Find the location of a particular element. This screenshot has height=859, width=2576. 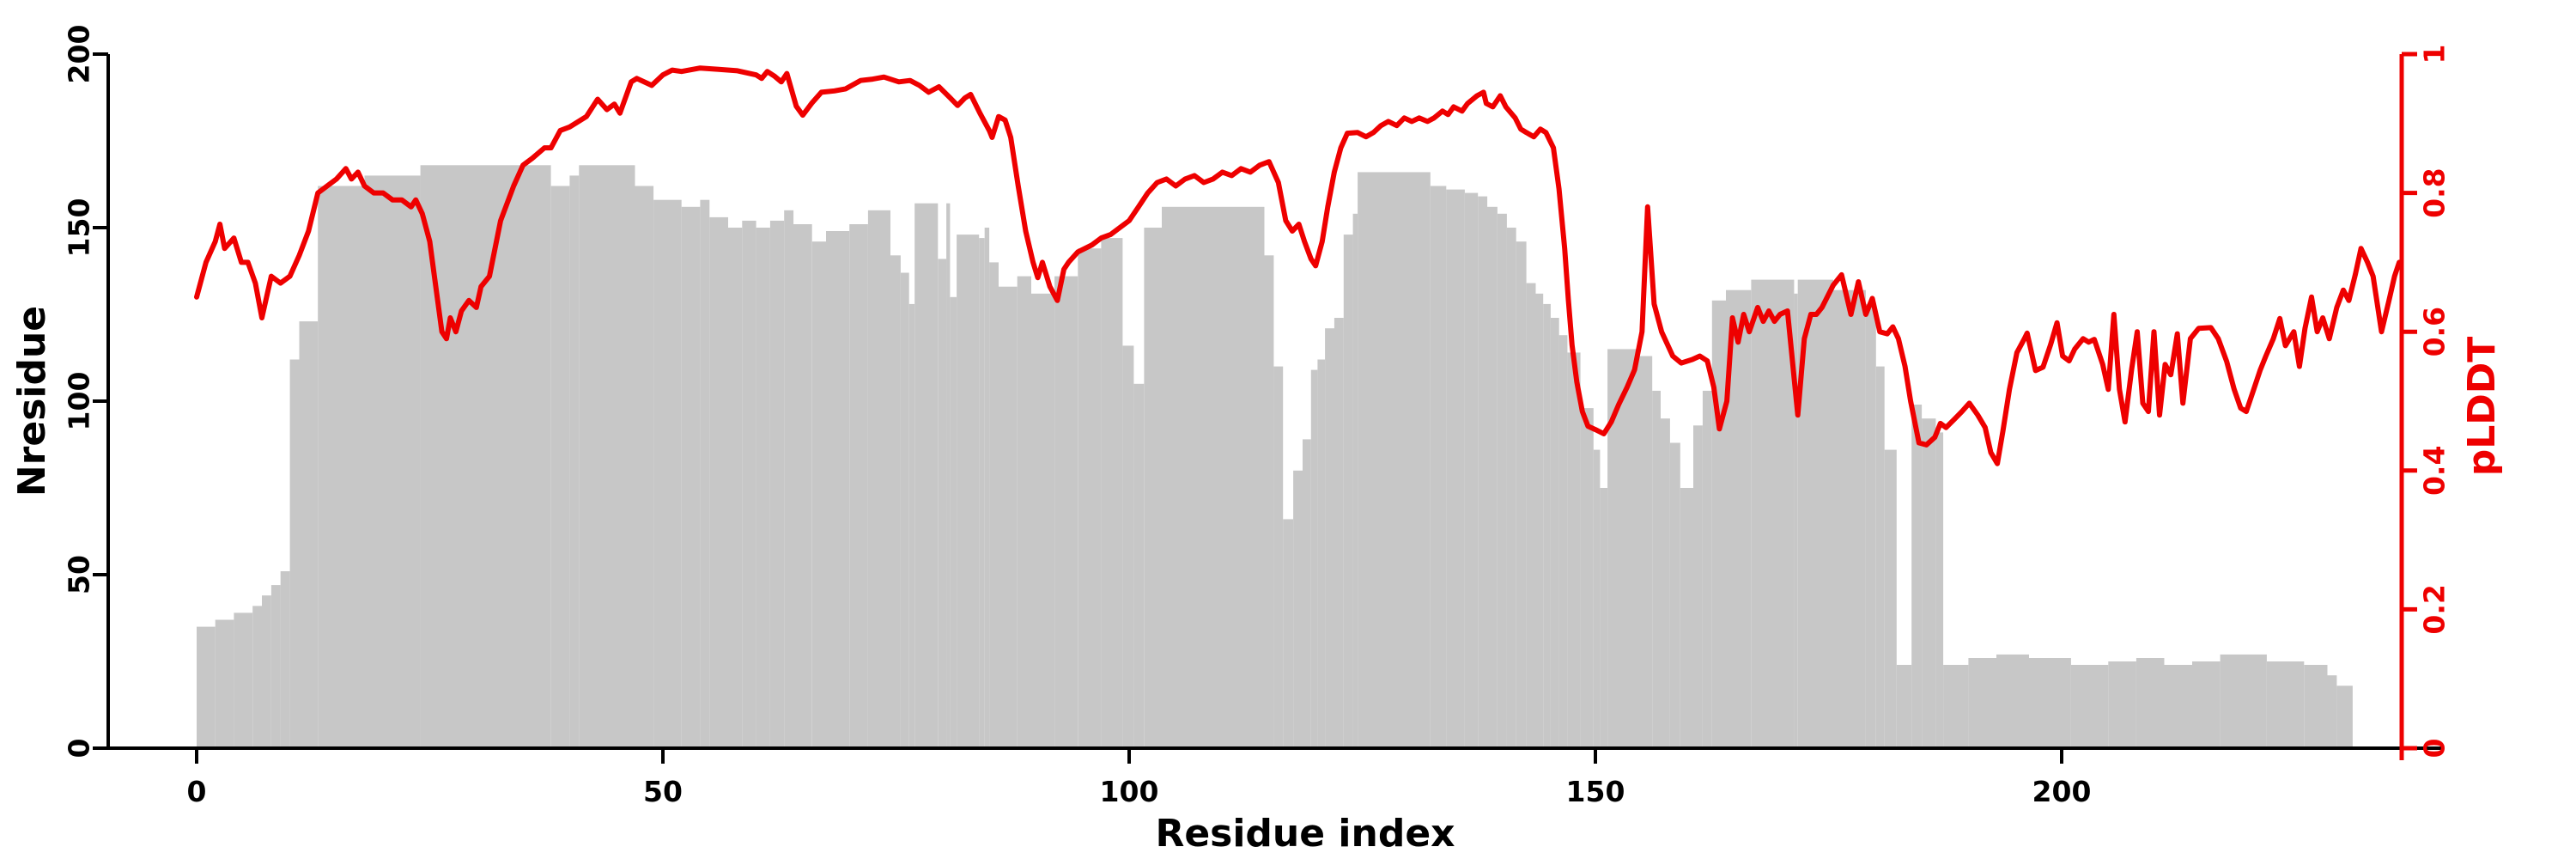

x-tick-label: 150 is located at coordinates (1595, 791).